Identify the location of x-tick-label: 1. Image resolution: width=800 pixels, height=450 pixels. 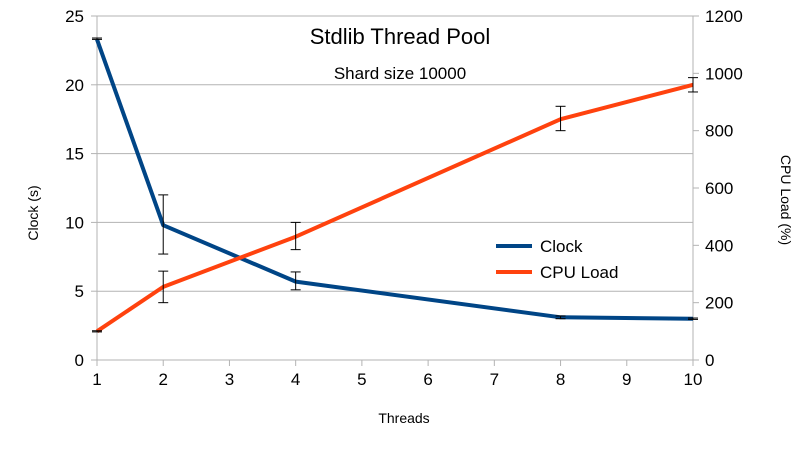
(96, 379).